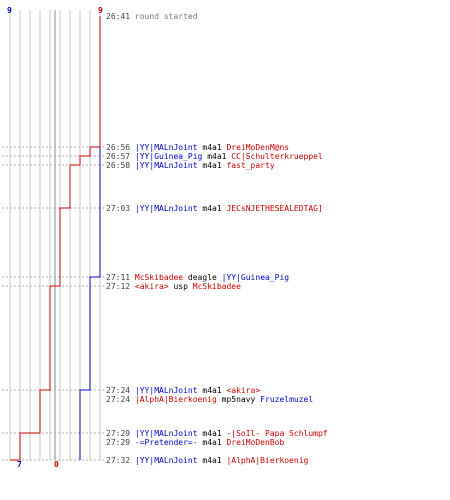  I want to click on event-victim: |AlphA|Bierkoenig, so click(267, 460).